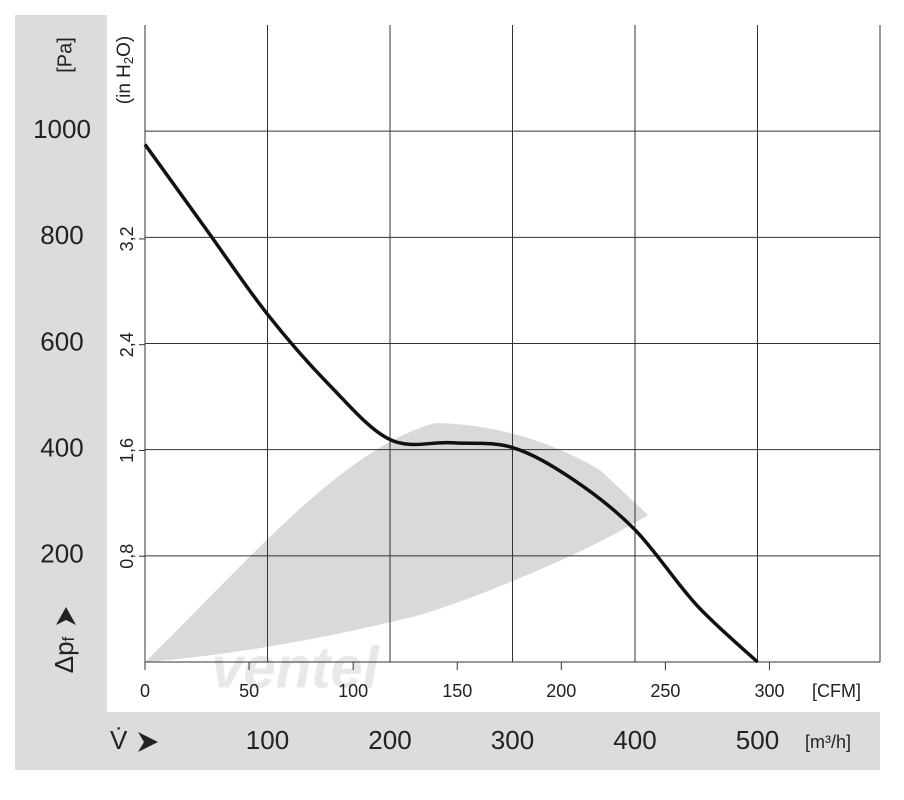 The height and width of the screenshot is (800, 904). I want to click on bottom-band, so click(493, 741).